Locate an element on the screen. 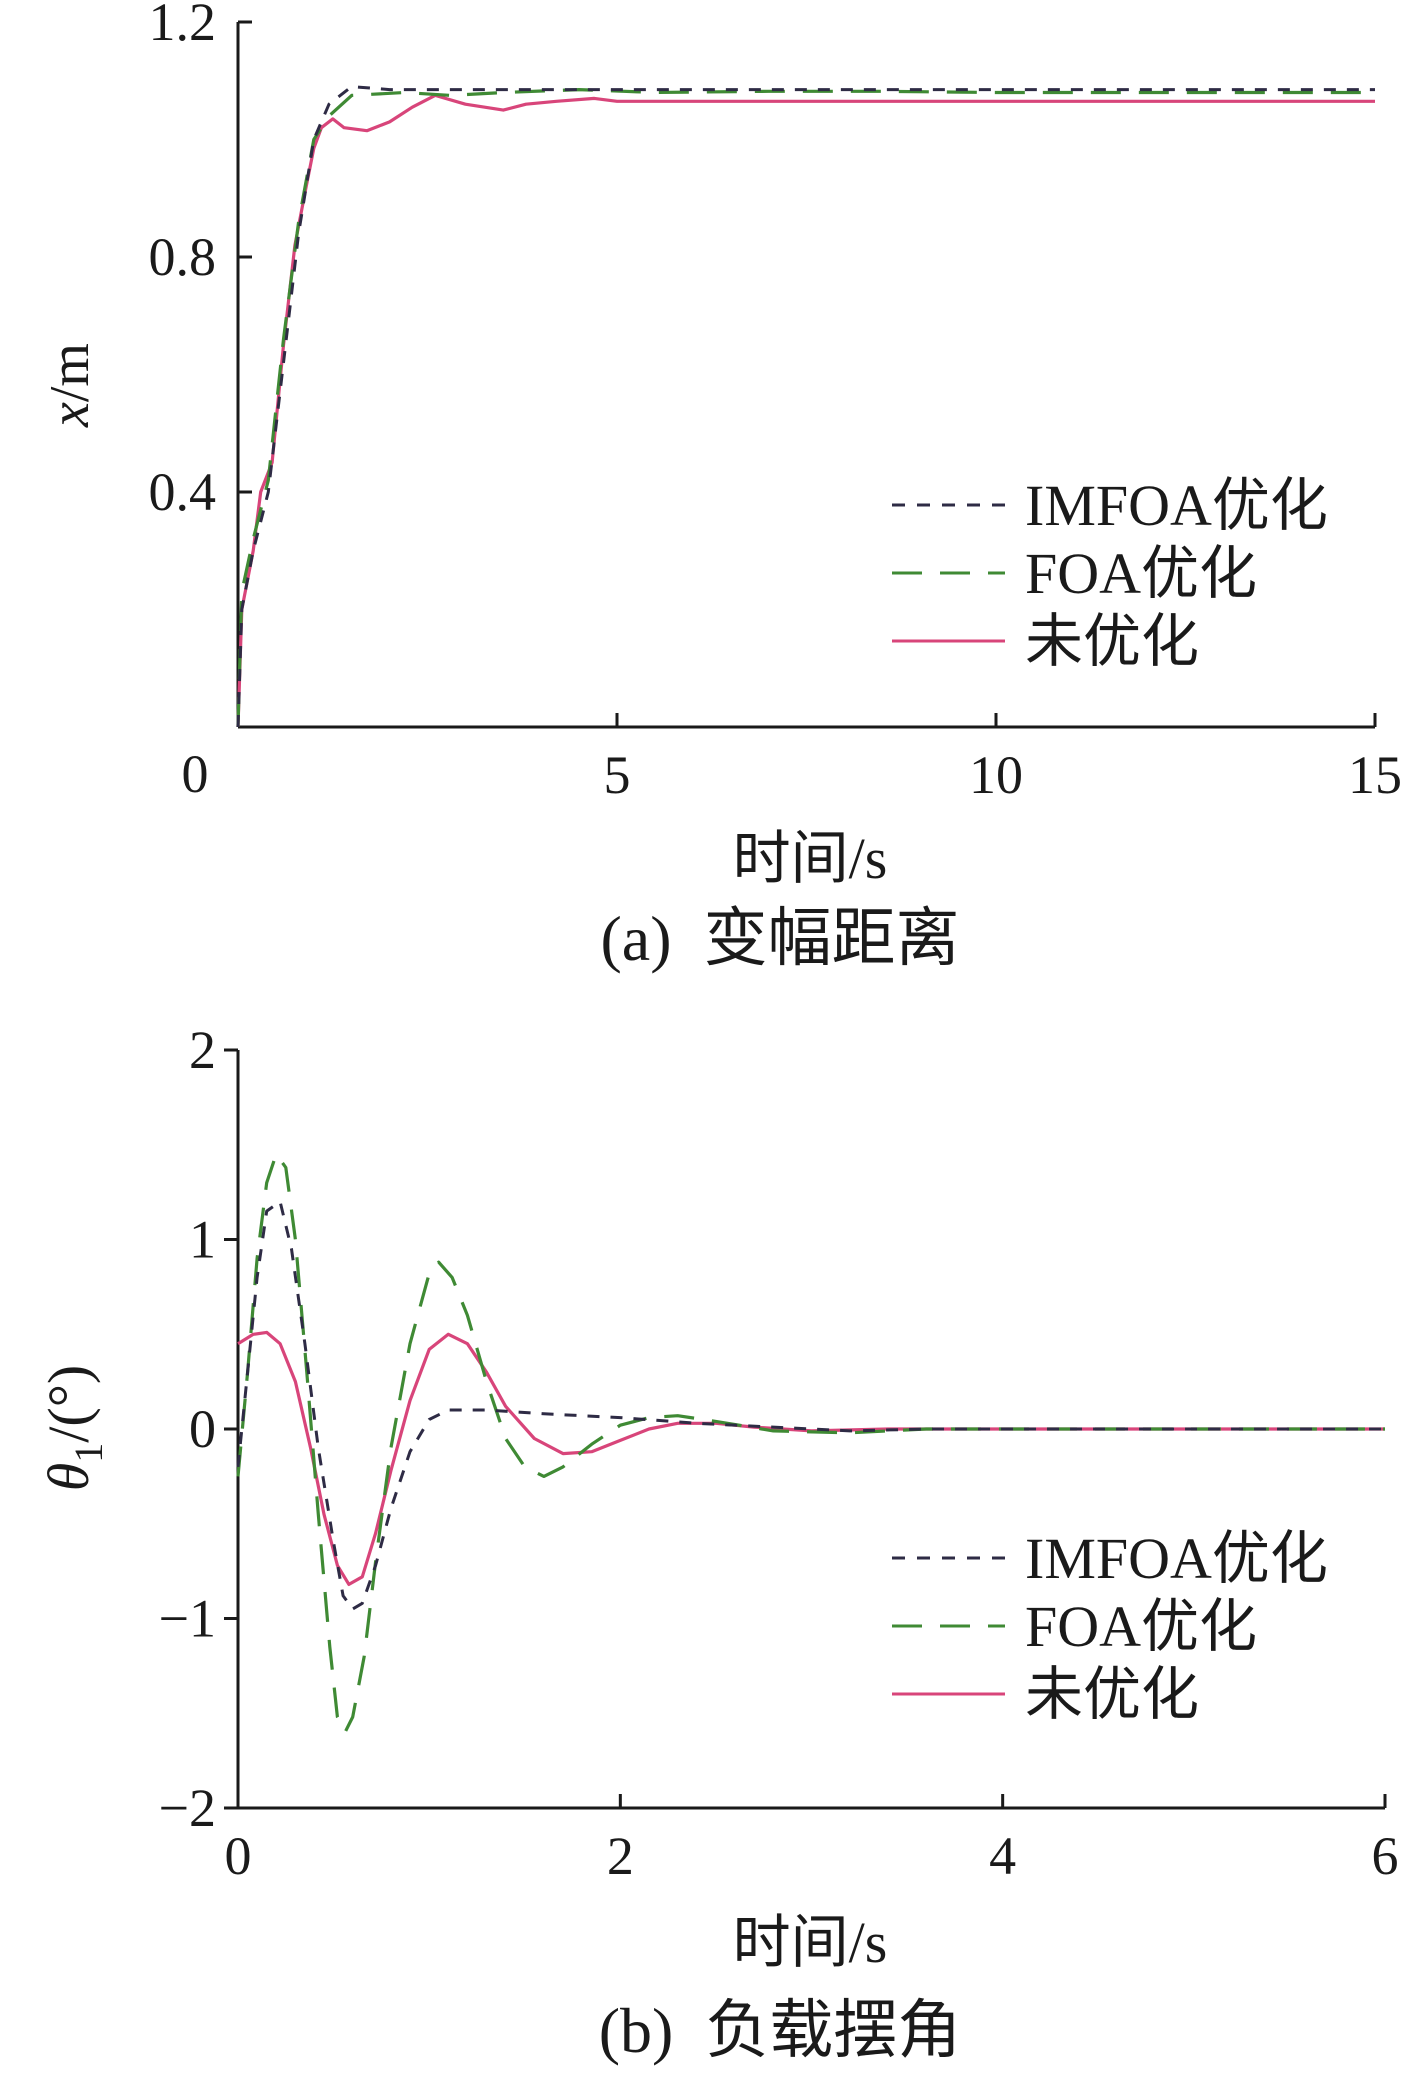 This screenshot has height=2076, width=1408. chart-a-y-axis-var: x is located at coordinates (70, 415).